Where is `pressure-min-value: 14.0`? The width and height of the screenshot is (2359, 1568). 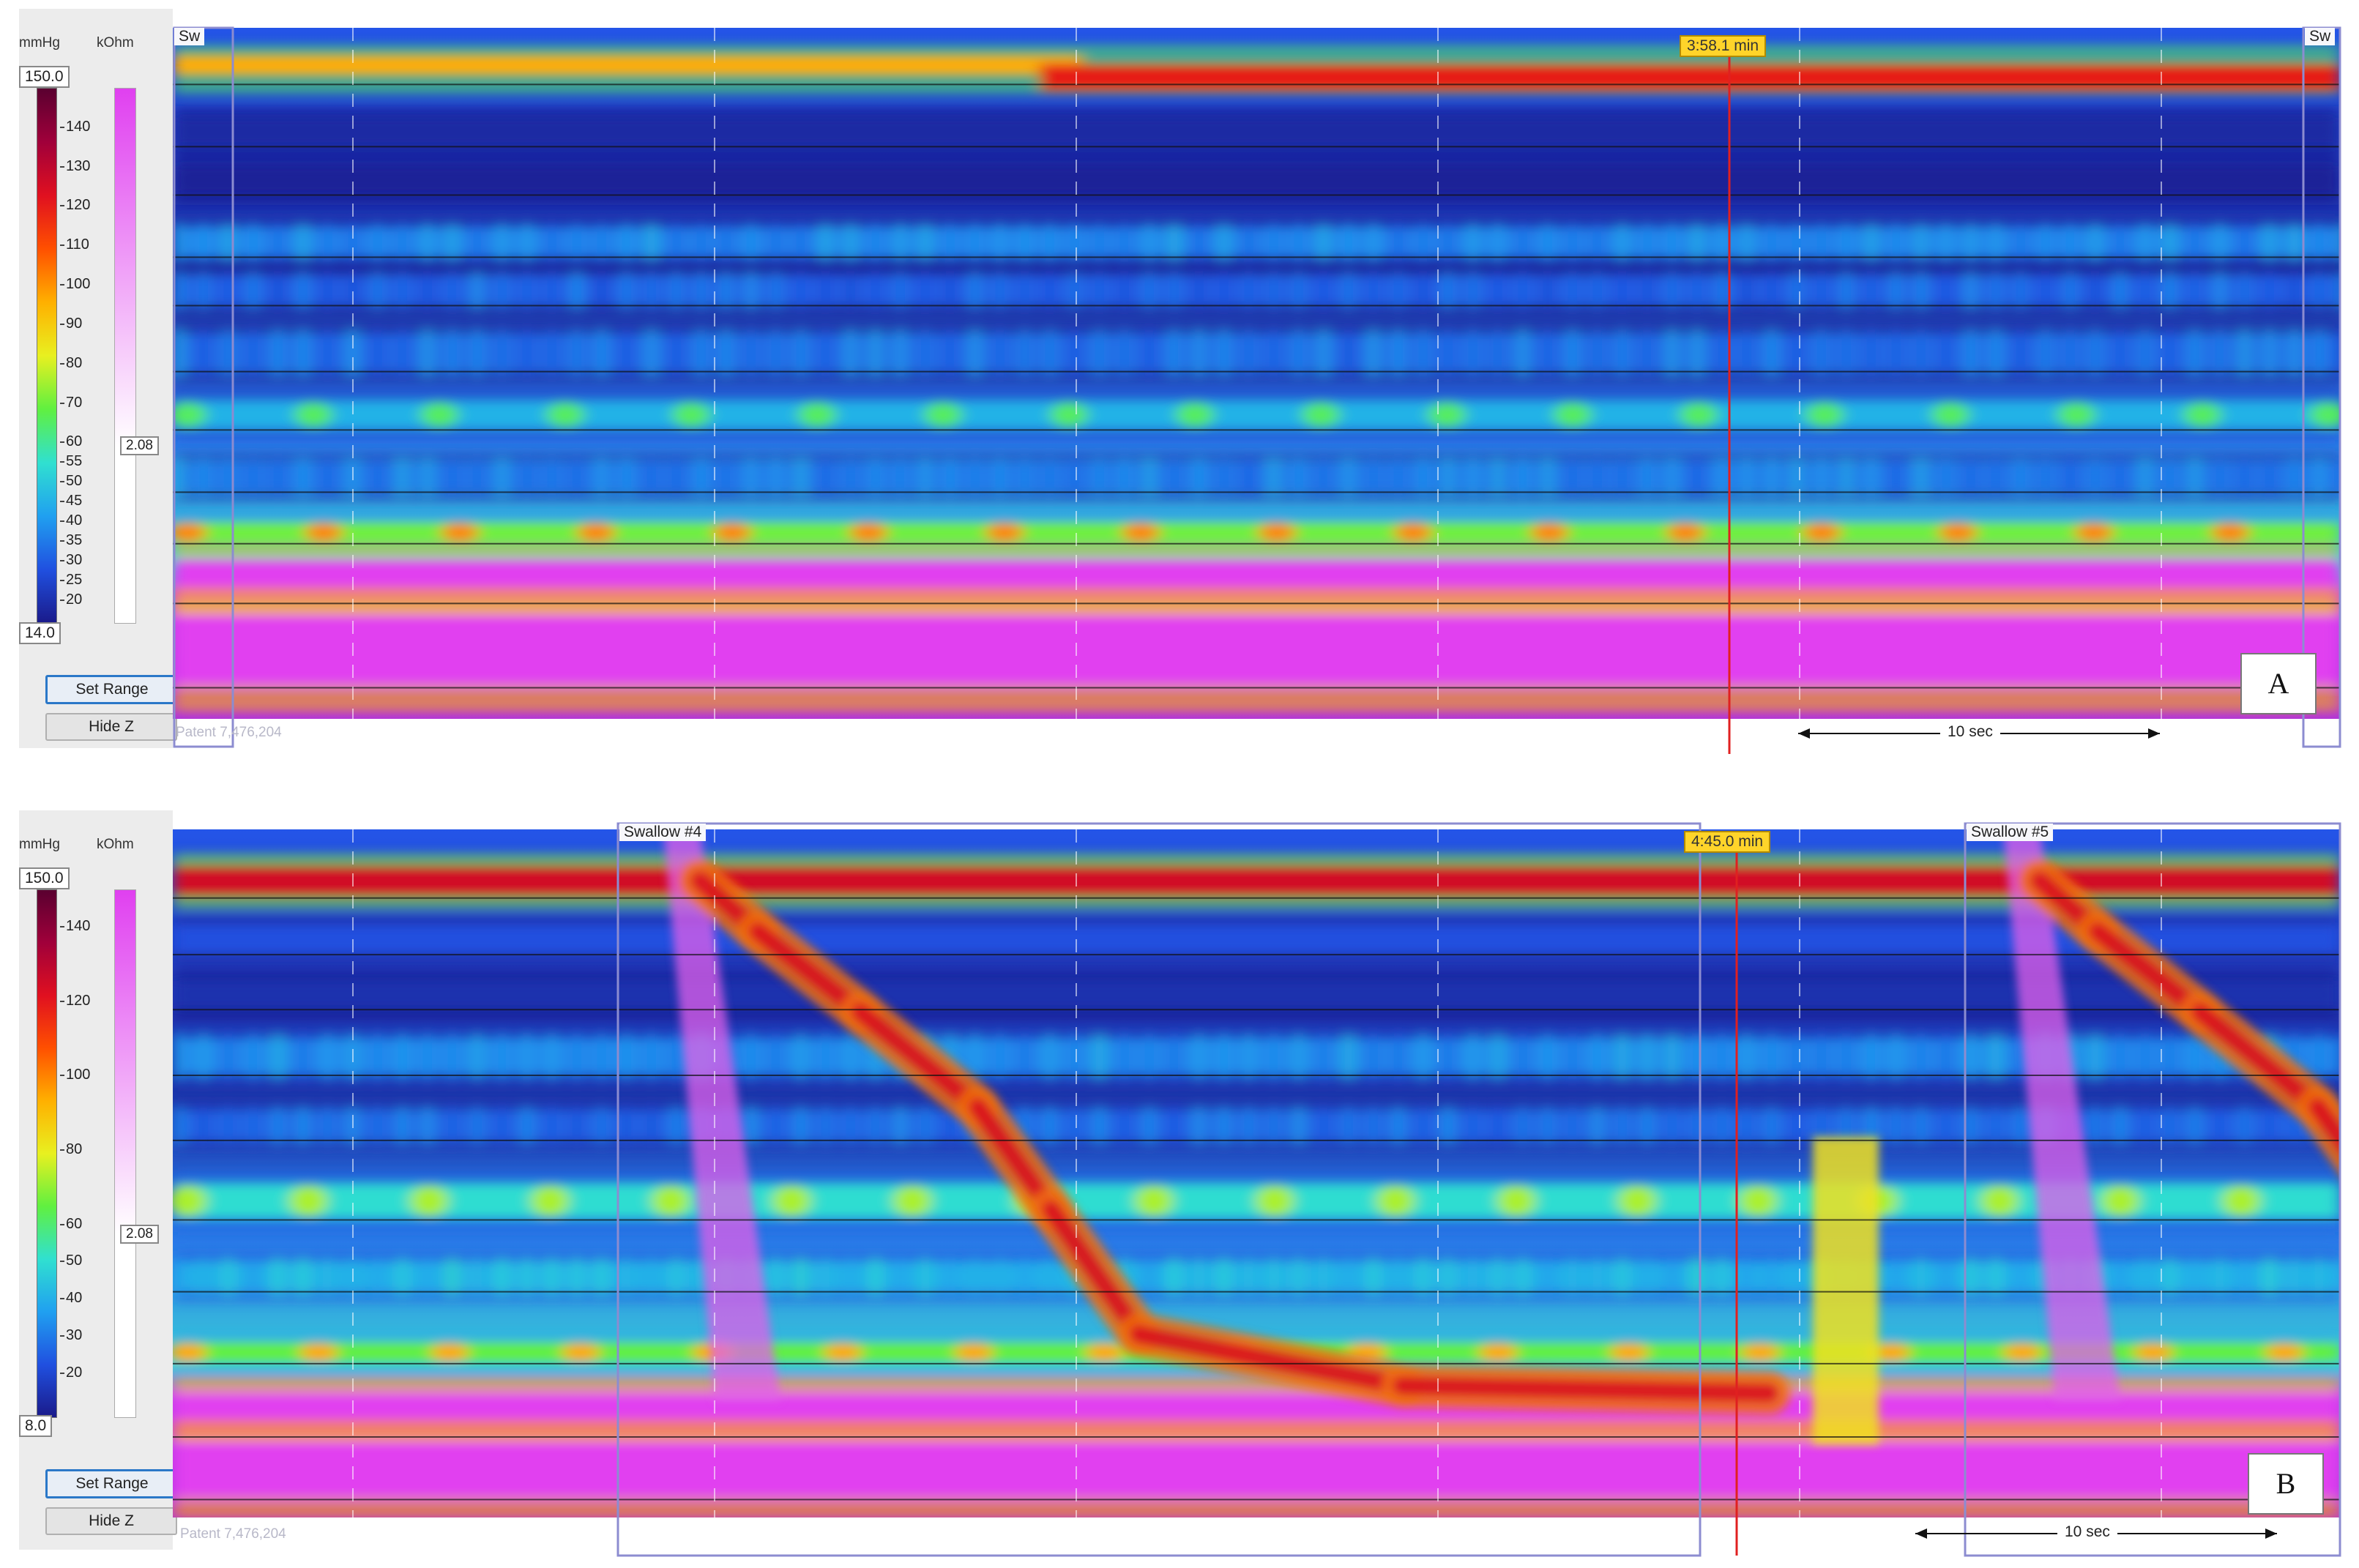 pressure-min-value: 14.0 is located at coordinates (40, 633).